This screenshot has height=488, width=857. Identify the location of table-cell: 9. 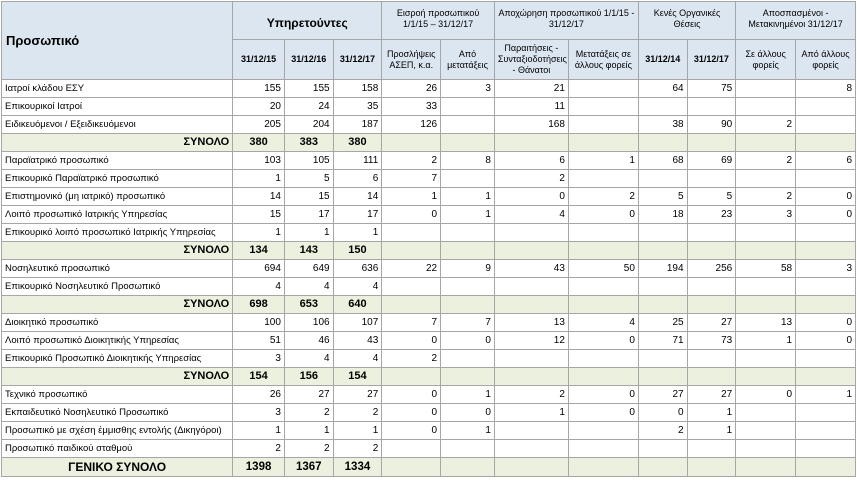
(467, 268).